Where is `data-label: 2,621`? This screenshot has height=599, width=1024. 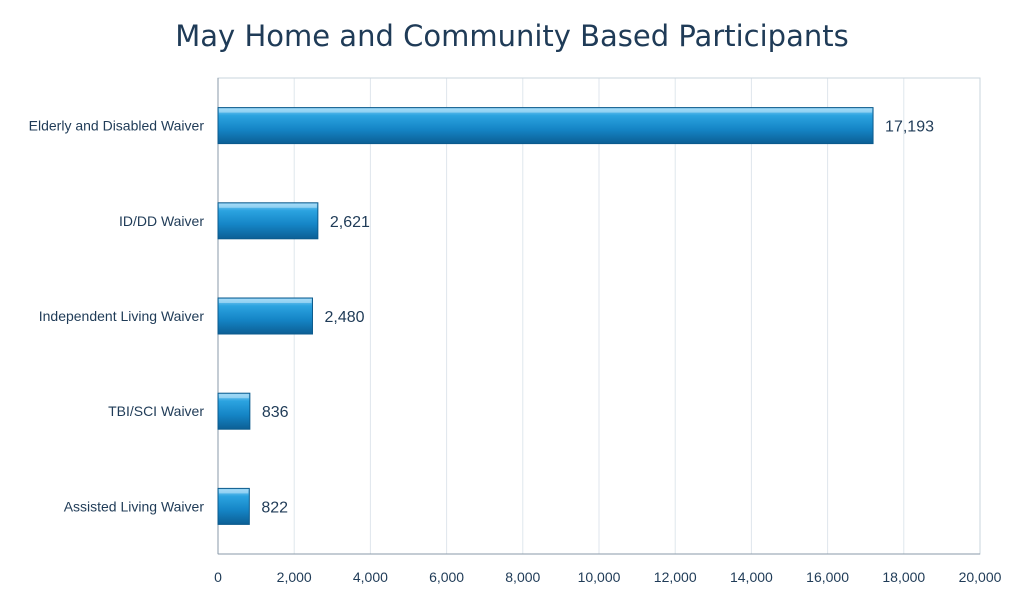
data-label: 2,621 is located at coordinates (350, 222).